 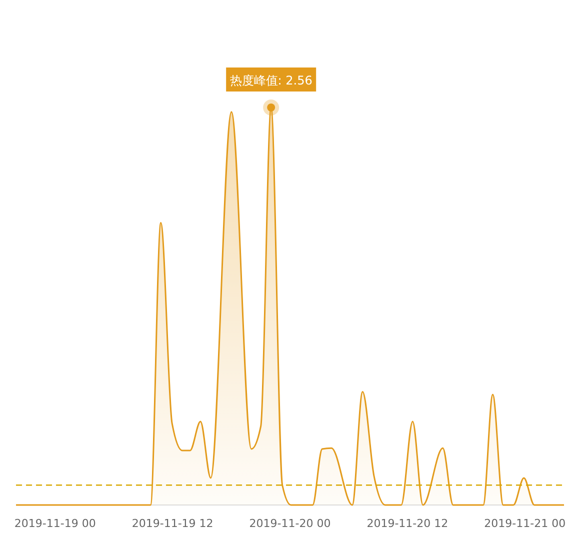 What do you see at coordinates (55, 523) in the screenshot?
I see `x-tick-label: 2019-11-19 00` at bounding box center [55, 523].